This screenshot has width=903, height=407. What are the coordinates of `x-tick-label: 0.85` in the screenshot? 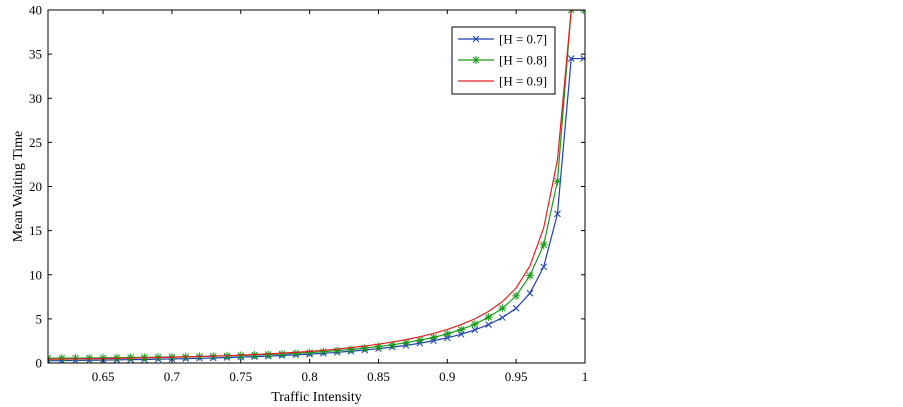 It's located at (378, 376).